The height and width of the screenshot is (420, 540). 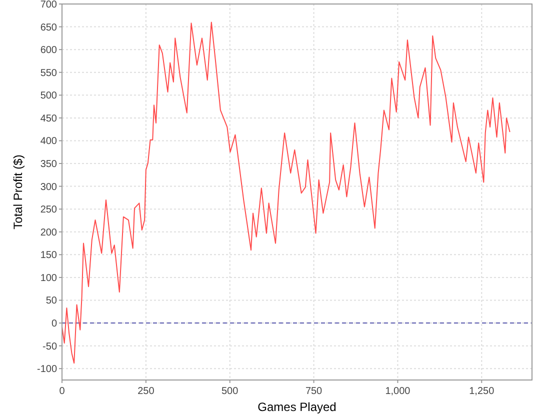 What do you see at coordinates (49, 28) in the screenshot?
I see `y-tick-label: 650` at bounding box center [49, 28].